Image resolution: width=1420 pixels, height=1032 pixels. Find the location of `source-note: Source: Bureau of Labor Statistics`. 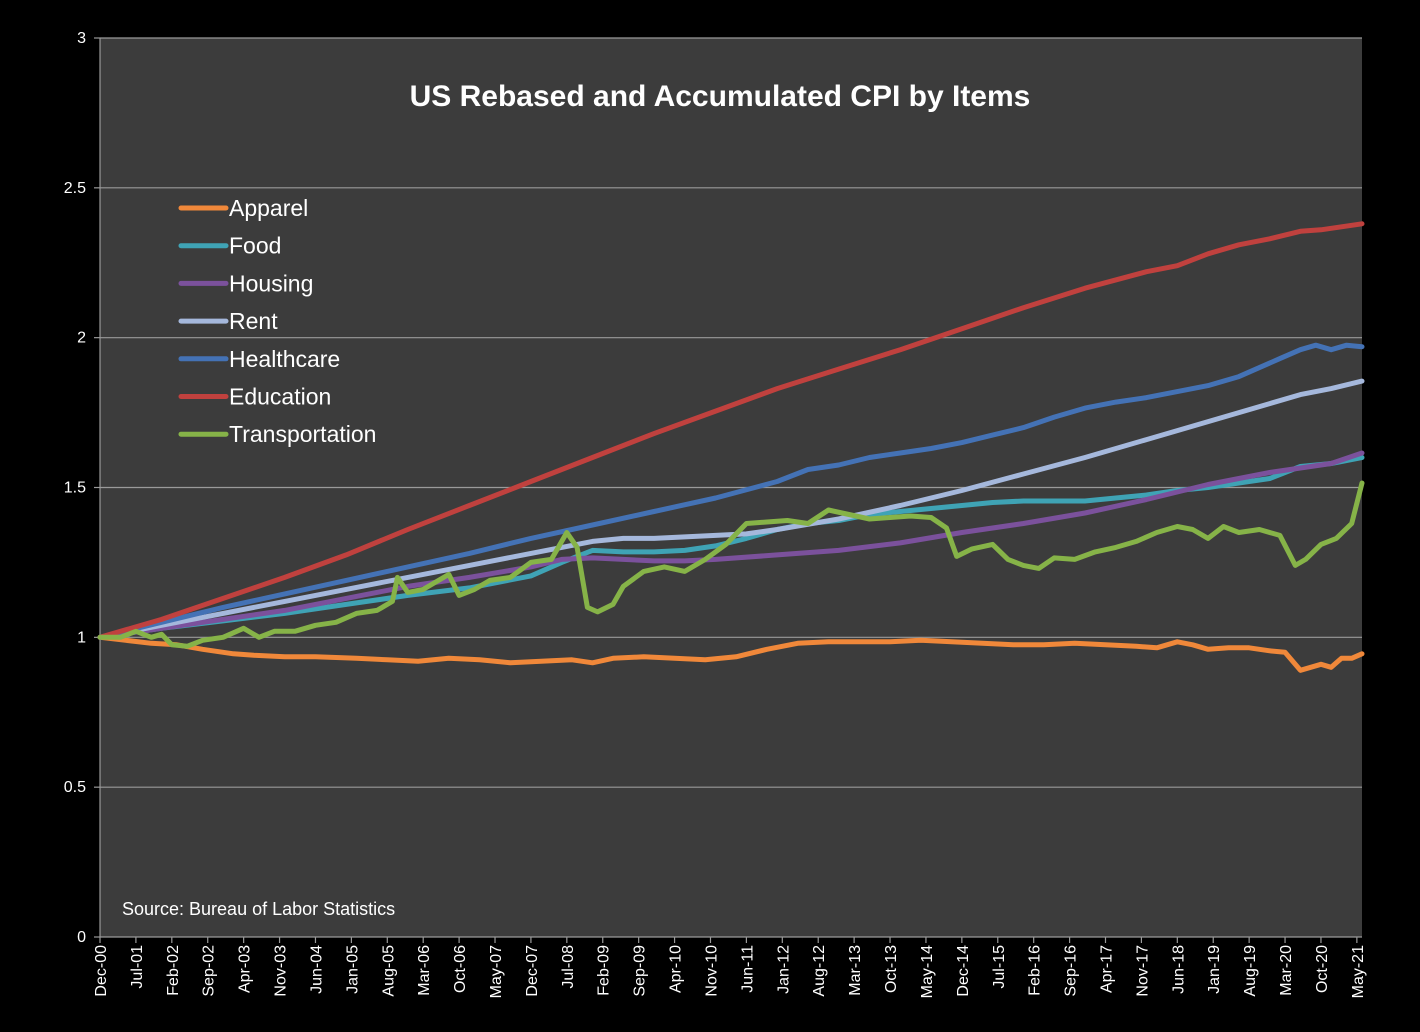

source-note: Source: Bureau of Labor Statistics is located at coordinates (258, 909).